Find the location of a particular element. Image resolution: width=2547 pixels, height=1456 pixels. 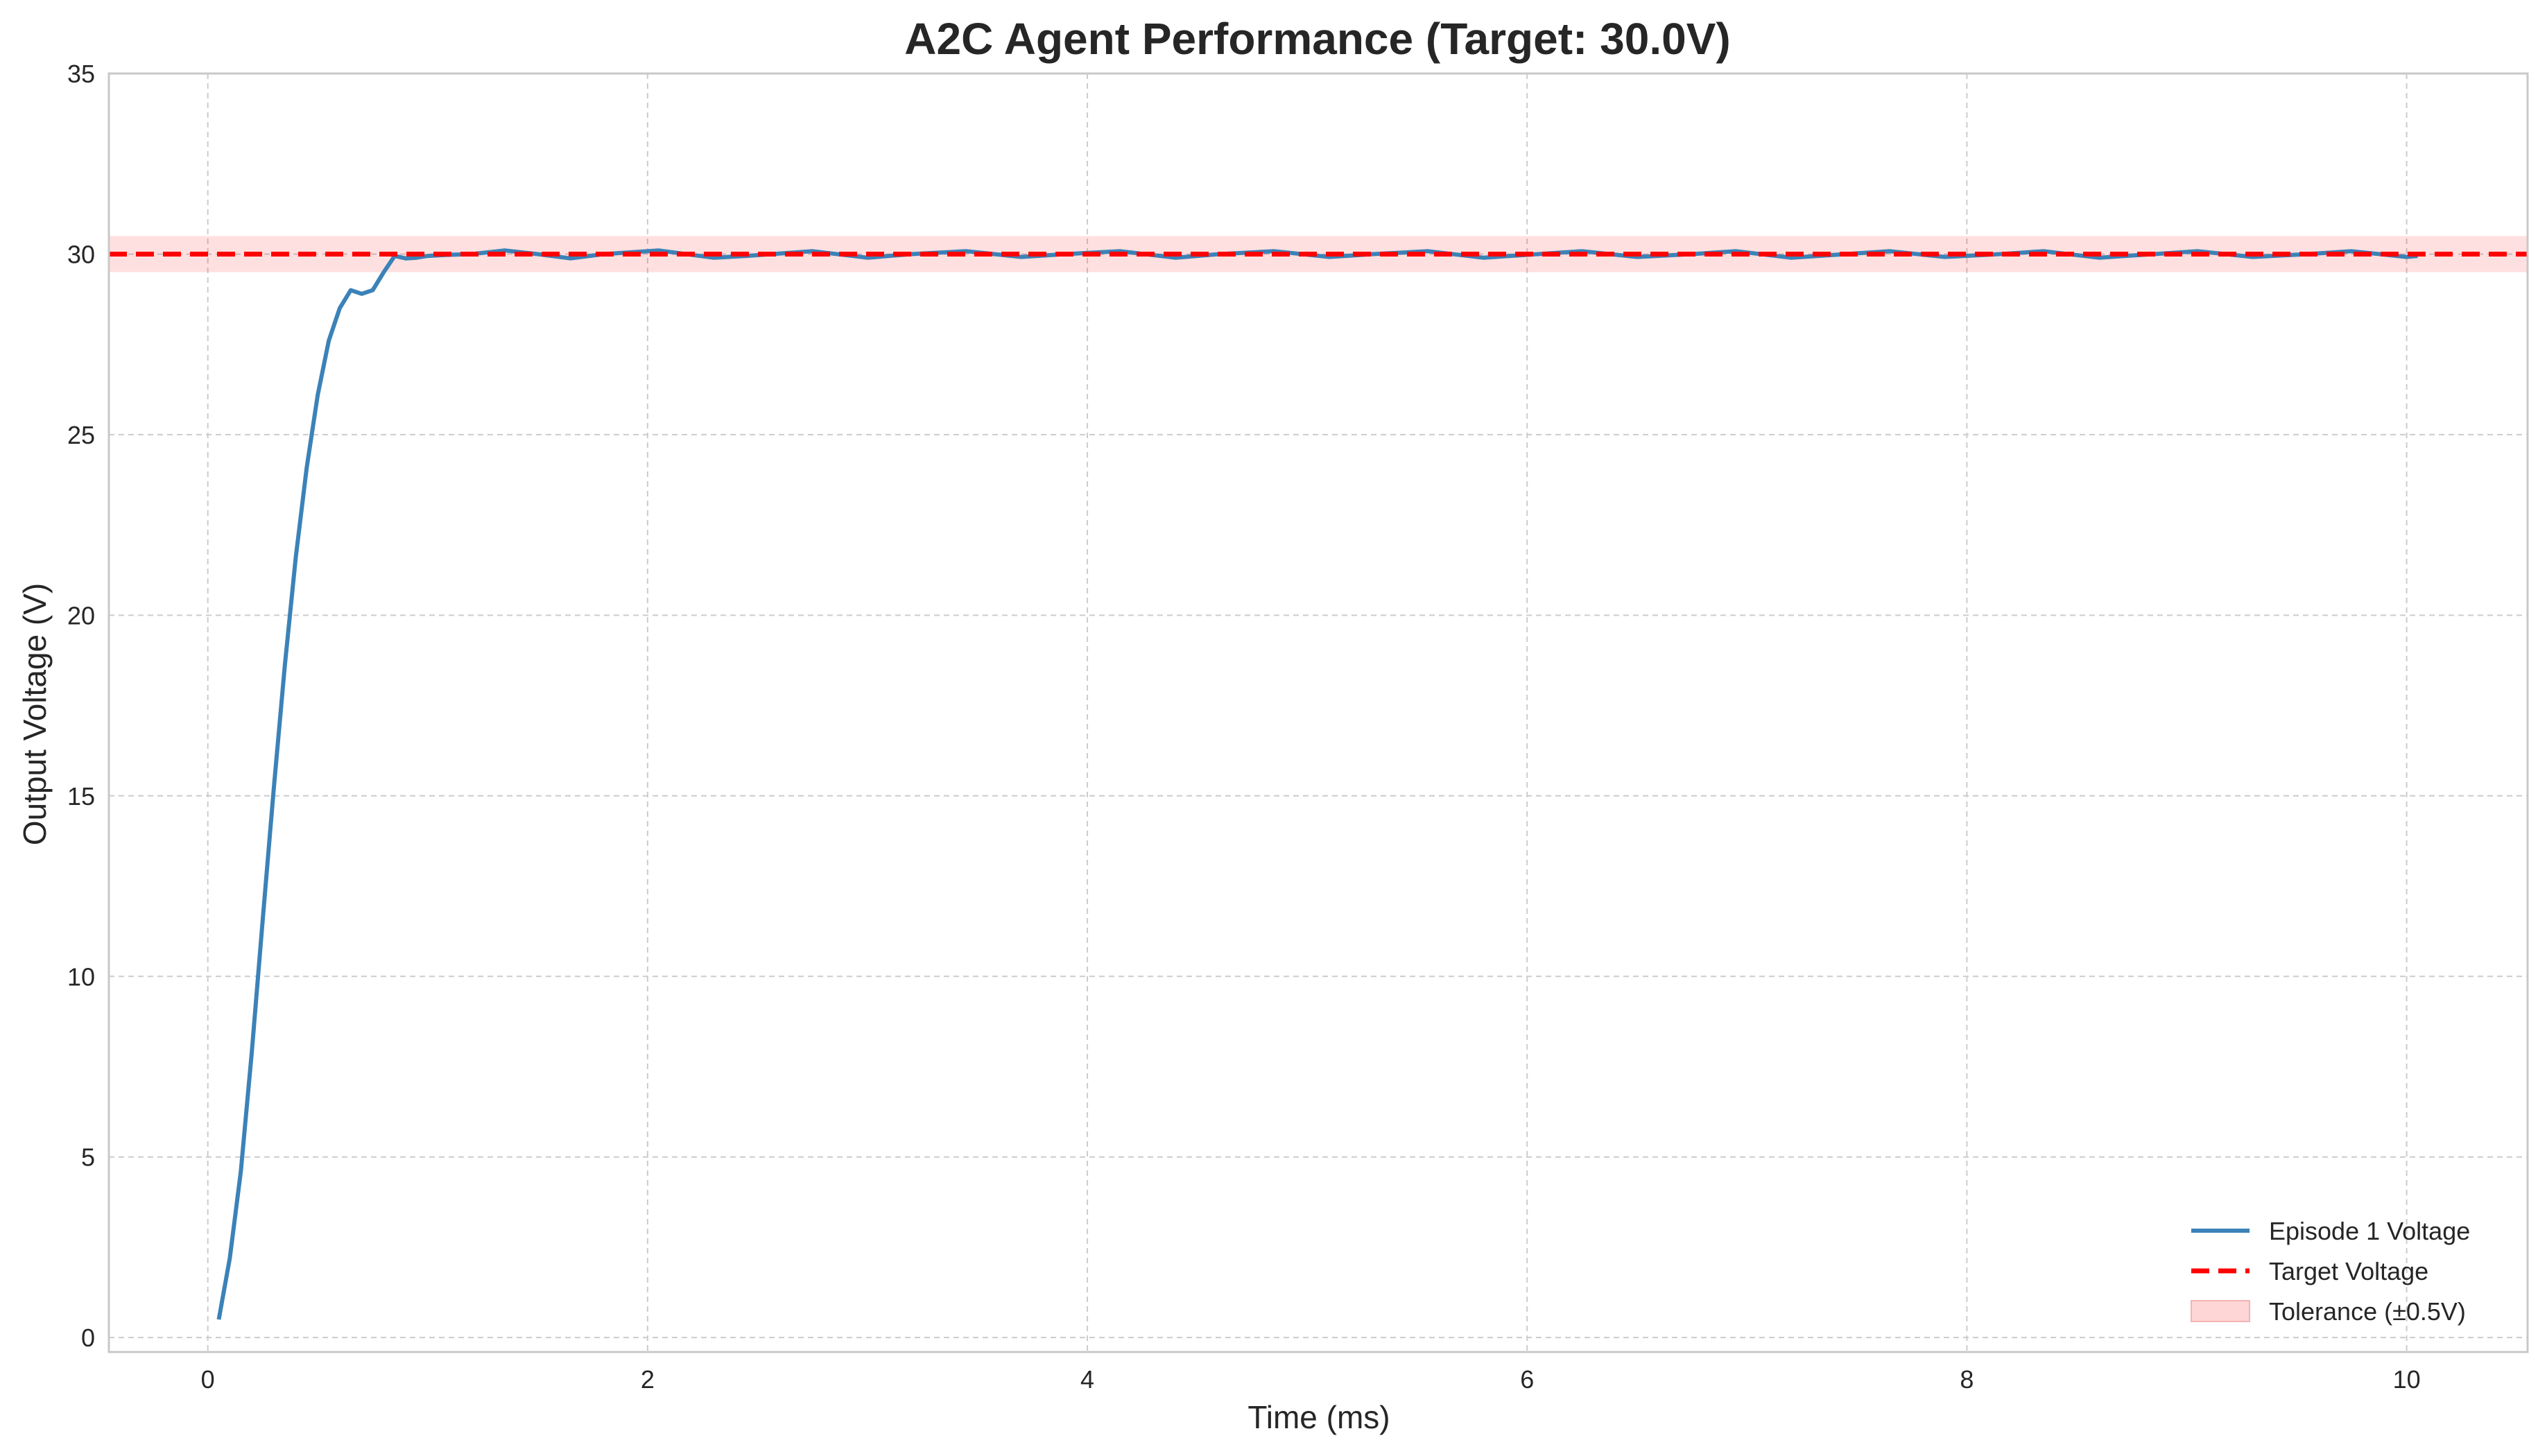

chart-title: A2C Agent Performance (Target: 30.0V) is located at coordinates (1317, 39).